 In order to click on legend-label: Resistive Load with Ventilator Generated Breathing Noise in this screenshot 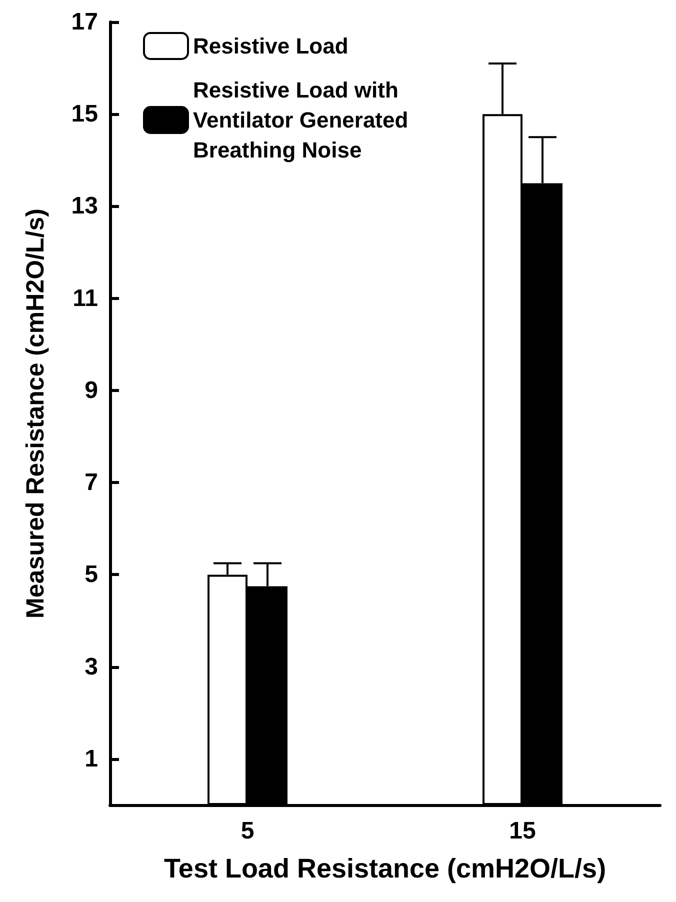, I will do `click(303, 120)`.